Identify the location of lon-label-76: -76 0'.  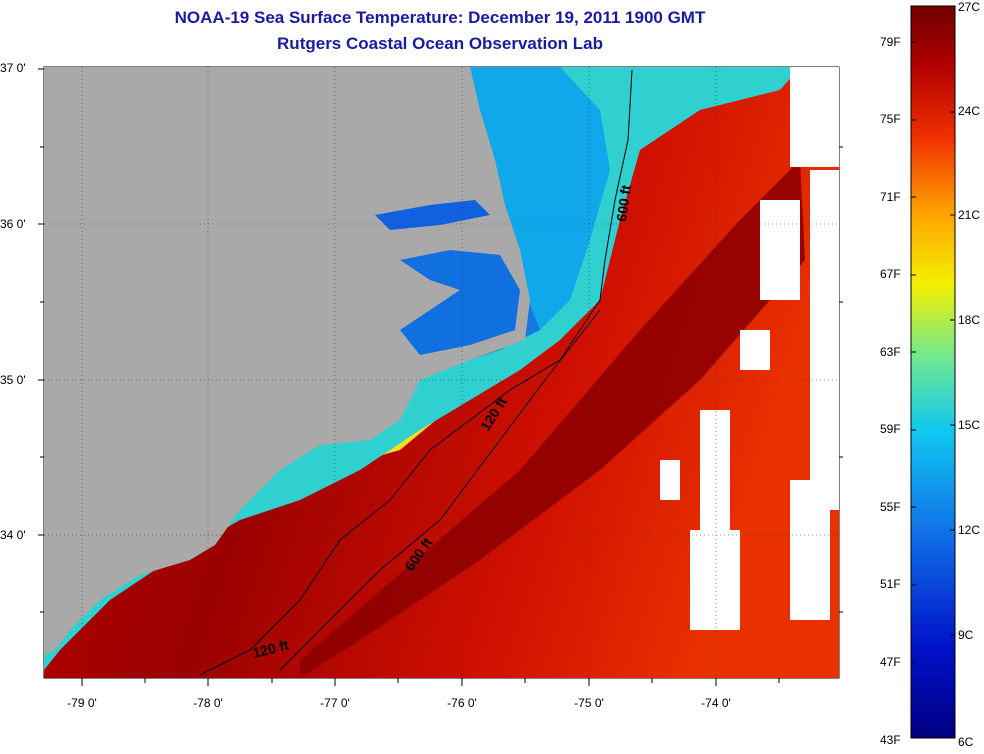
(462, 703).